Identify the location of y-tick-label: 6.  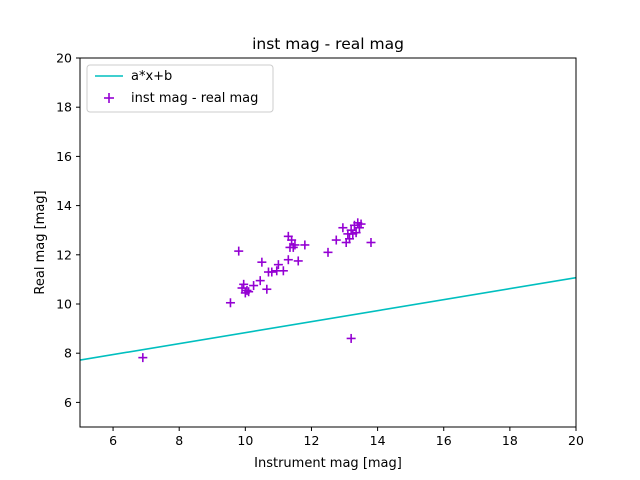
(68, 402).